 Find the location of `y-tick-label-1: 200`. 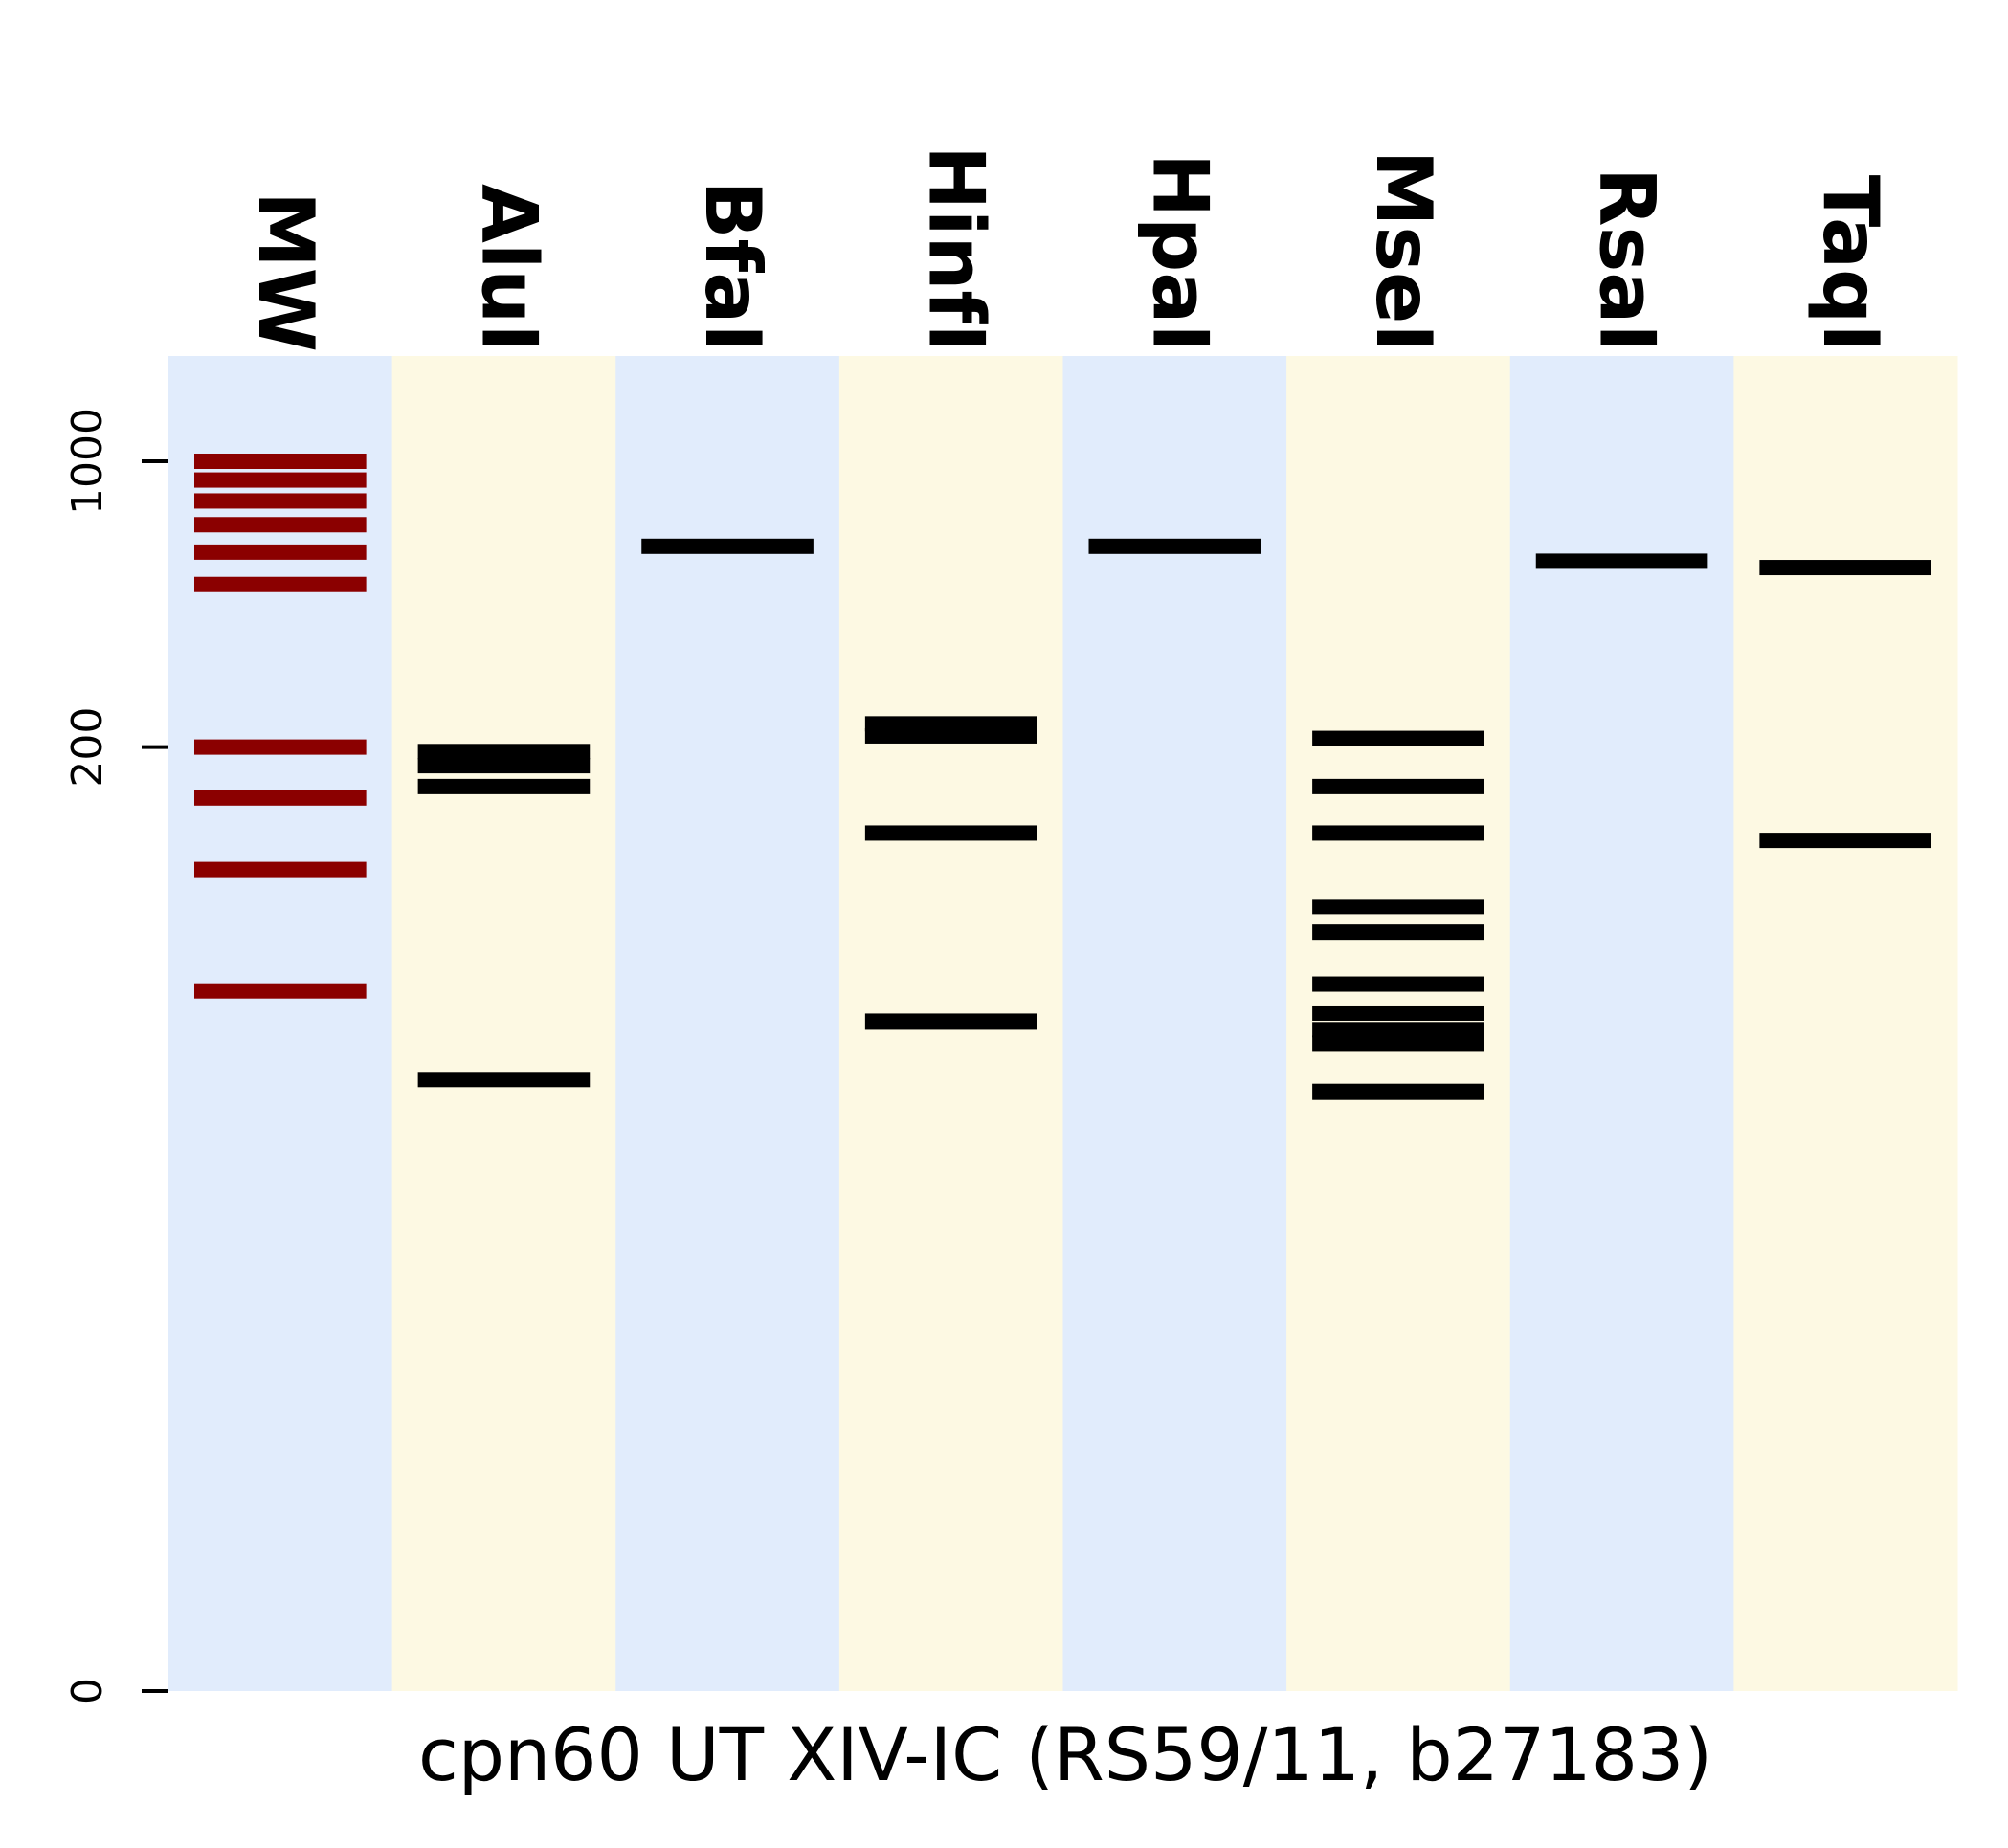

y-tick-label-1: 200 is located at coordinates (87, 748).